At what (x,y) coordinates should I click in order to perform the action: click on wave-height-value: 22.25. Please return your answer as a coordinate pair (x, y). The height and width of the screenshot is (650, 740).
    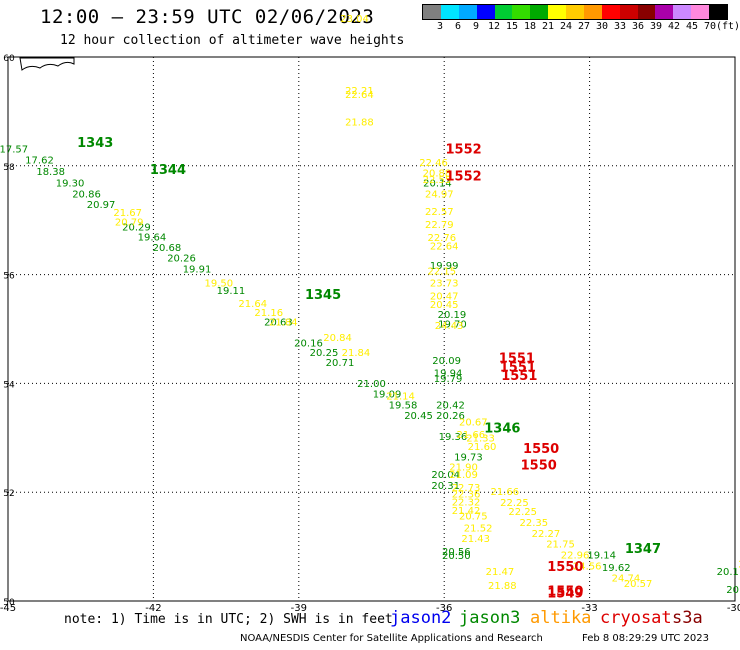
    Looking at the image, I should click on (514, 503).